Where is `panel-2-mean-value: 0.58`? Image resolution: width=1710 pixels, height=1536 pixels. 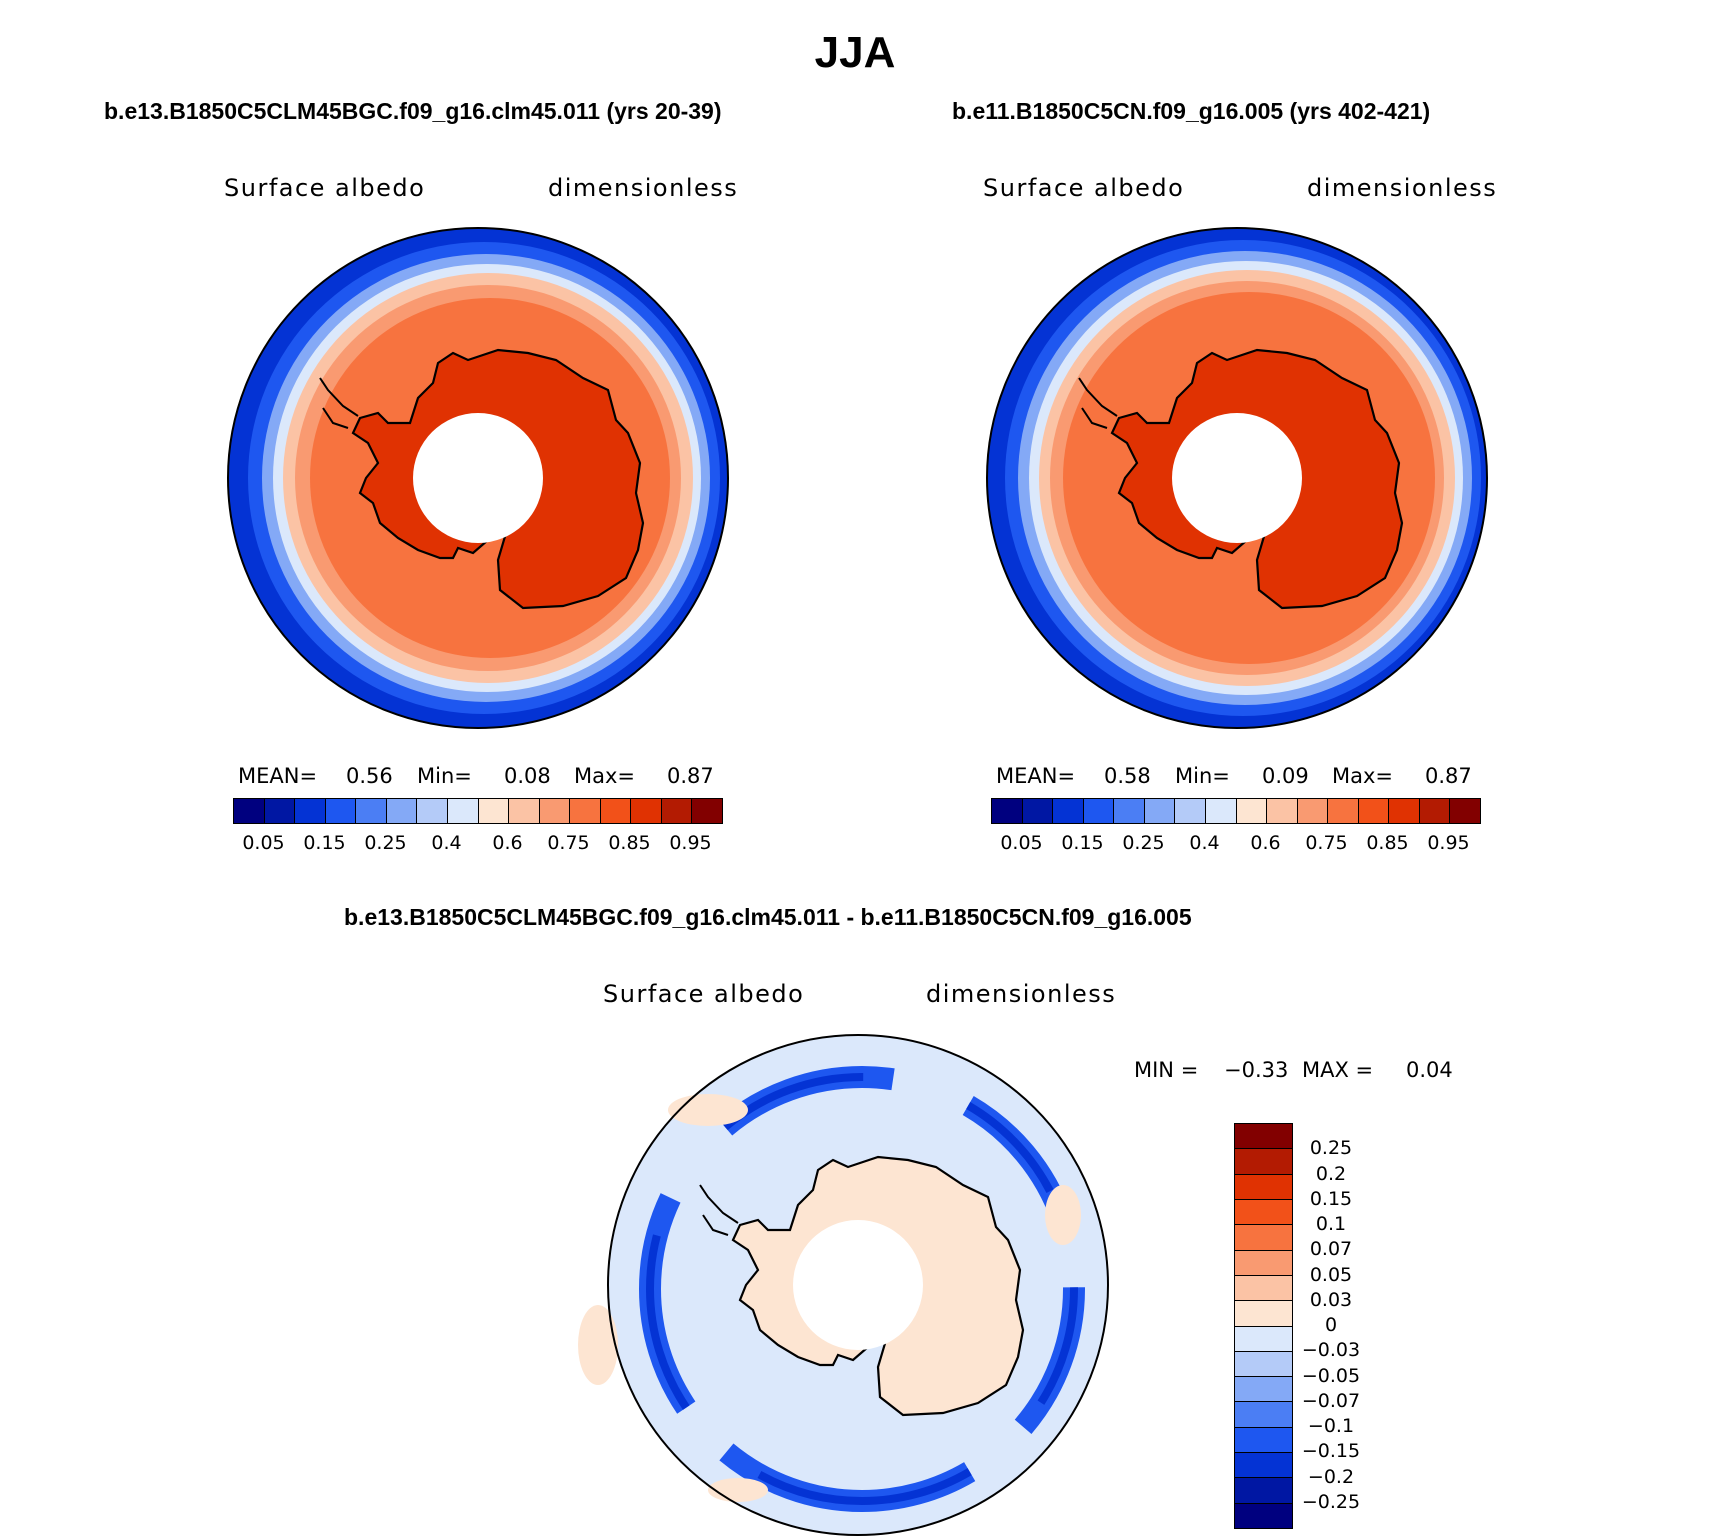 panel-2-mean-value: 0.58 is located at coordinates (1127, 776).